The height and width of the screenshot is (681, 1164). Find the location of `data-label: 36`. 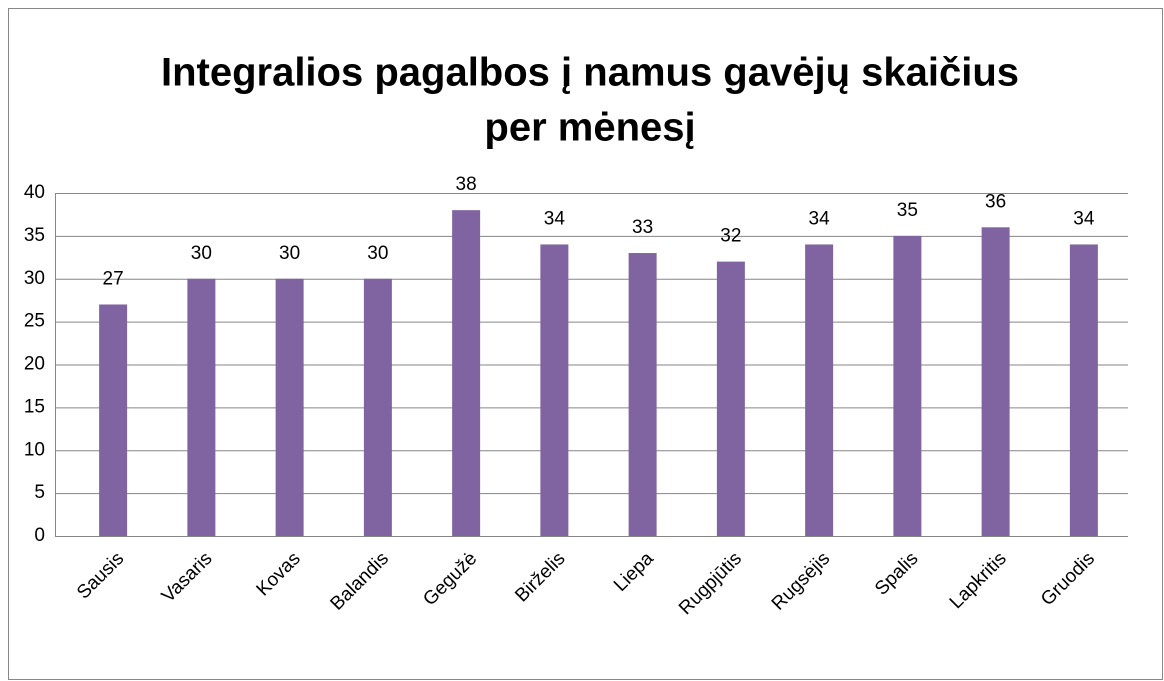

data-label: 36 is located at coordinates (995, 201).